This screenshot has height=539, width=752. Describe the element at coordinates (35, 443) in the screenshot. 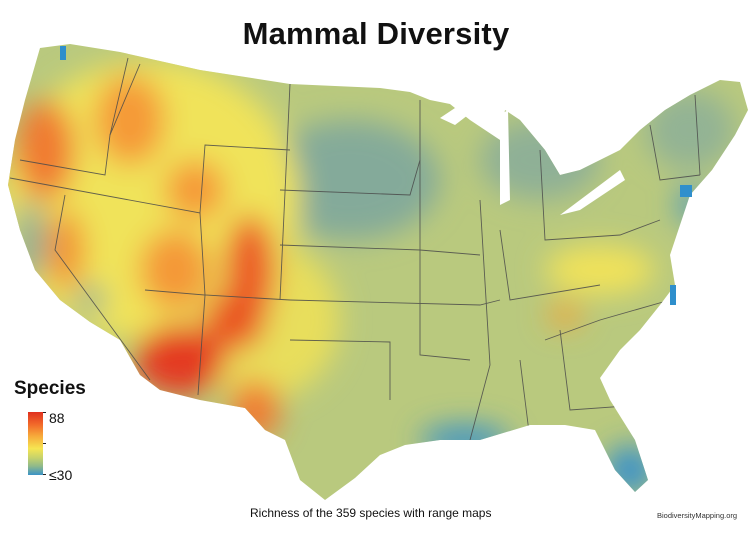

I see `legend-color-bar` at that location.